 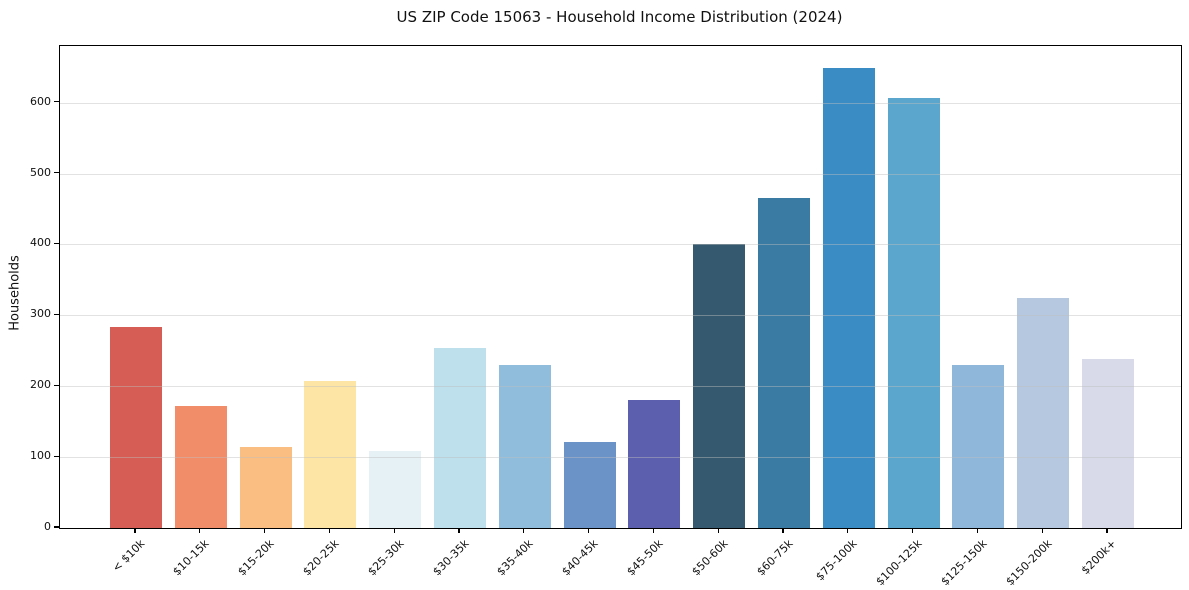 I want to click on x-tick-label-0: < $10k, so click(x=128, y=556).